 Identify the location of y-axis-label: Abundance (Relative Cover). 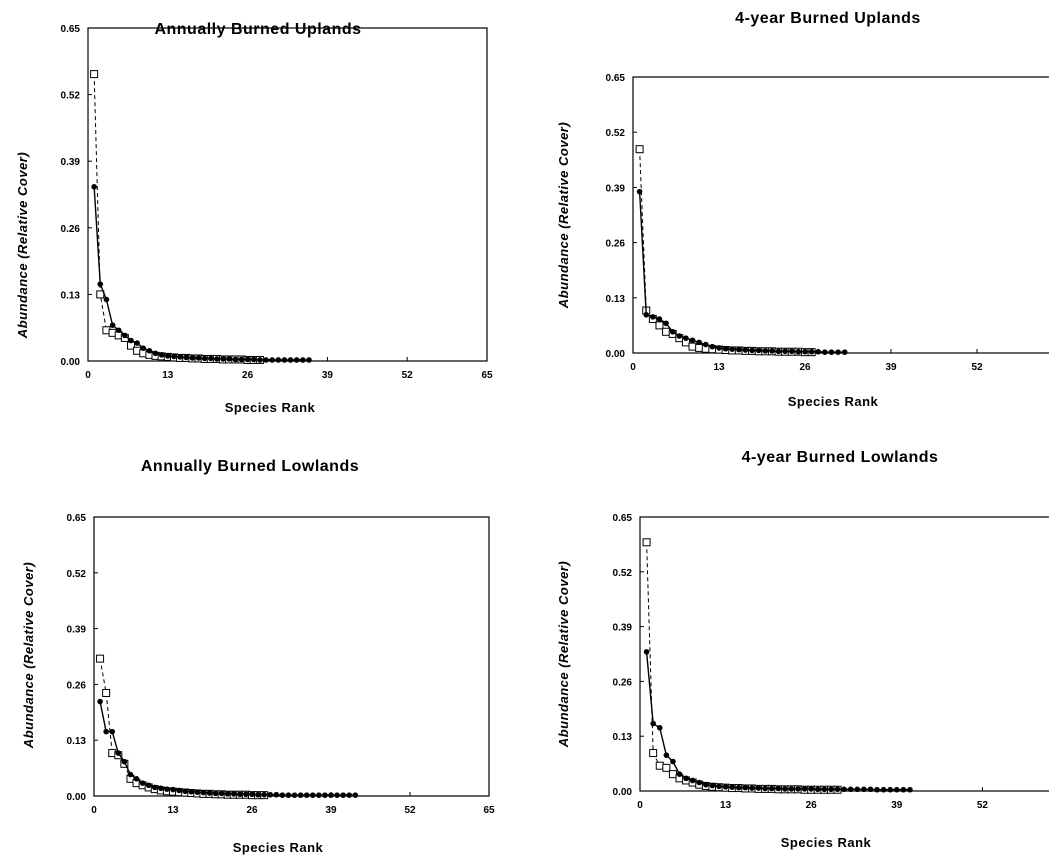
(563, 215).